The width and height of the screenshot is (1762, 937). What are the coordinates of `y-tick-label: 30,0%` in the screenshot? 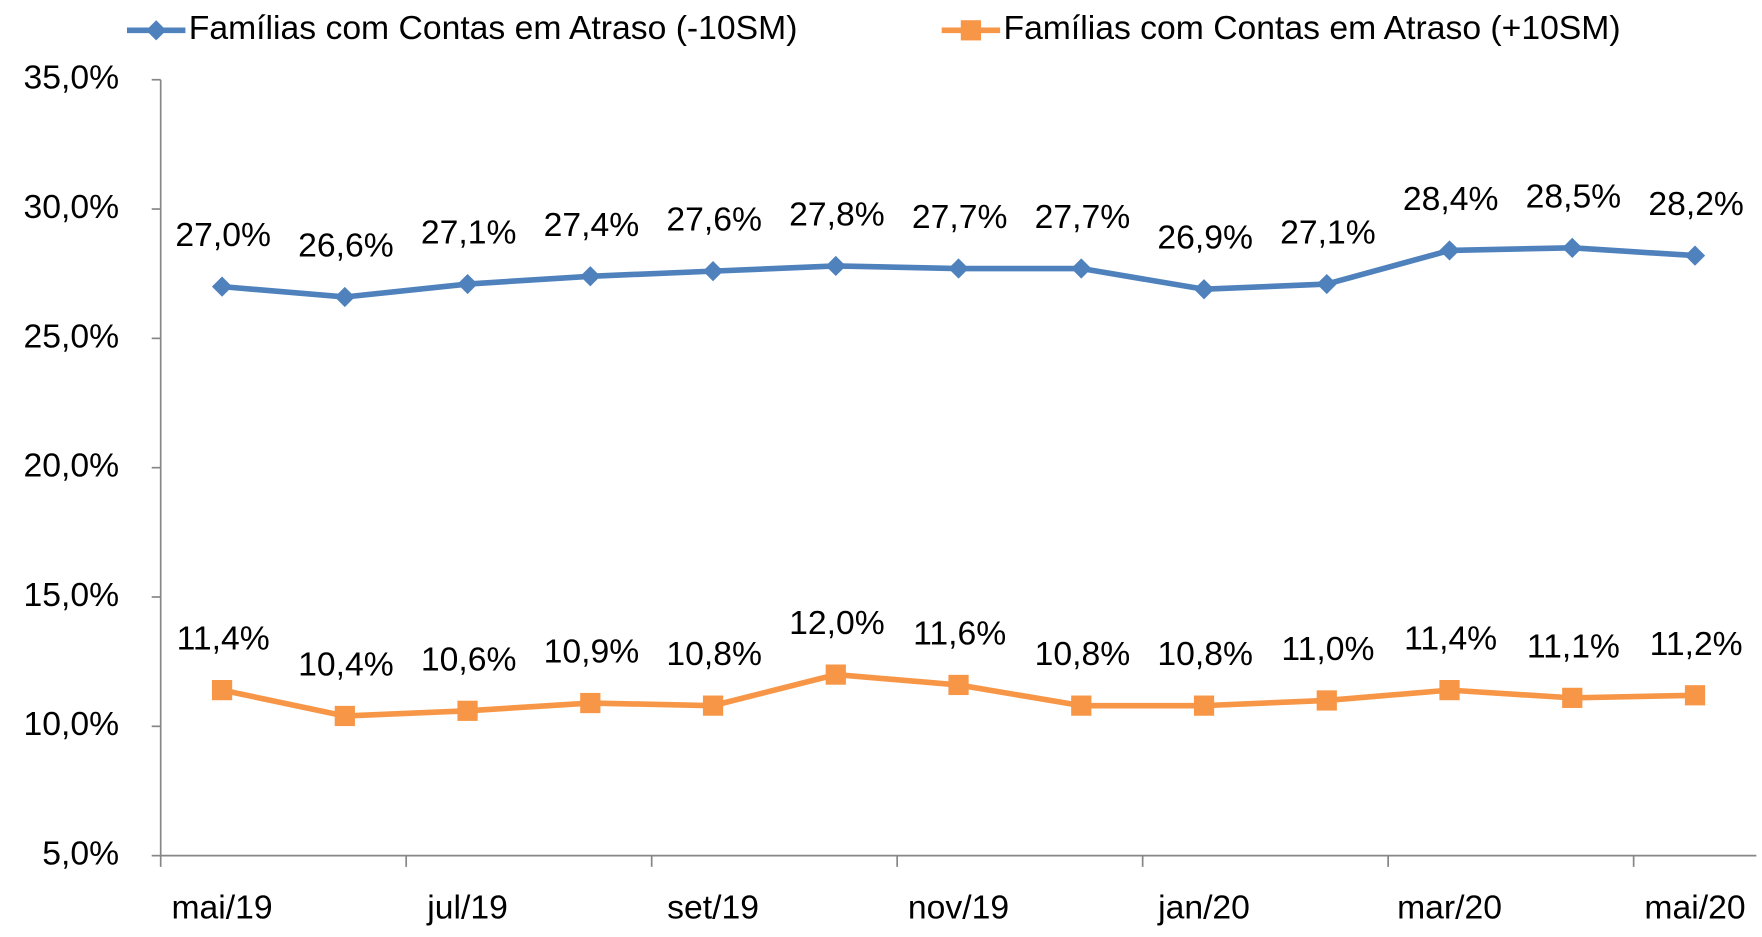 It's located at (72, 207).